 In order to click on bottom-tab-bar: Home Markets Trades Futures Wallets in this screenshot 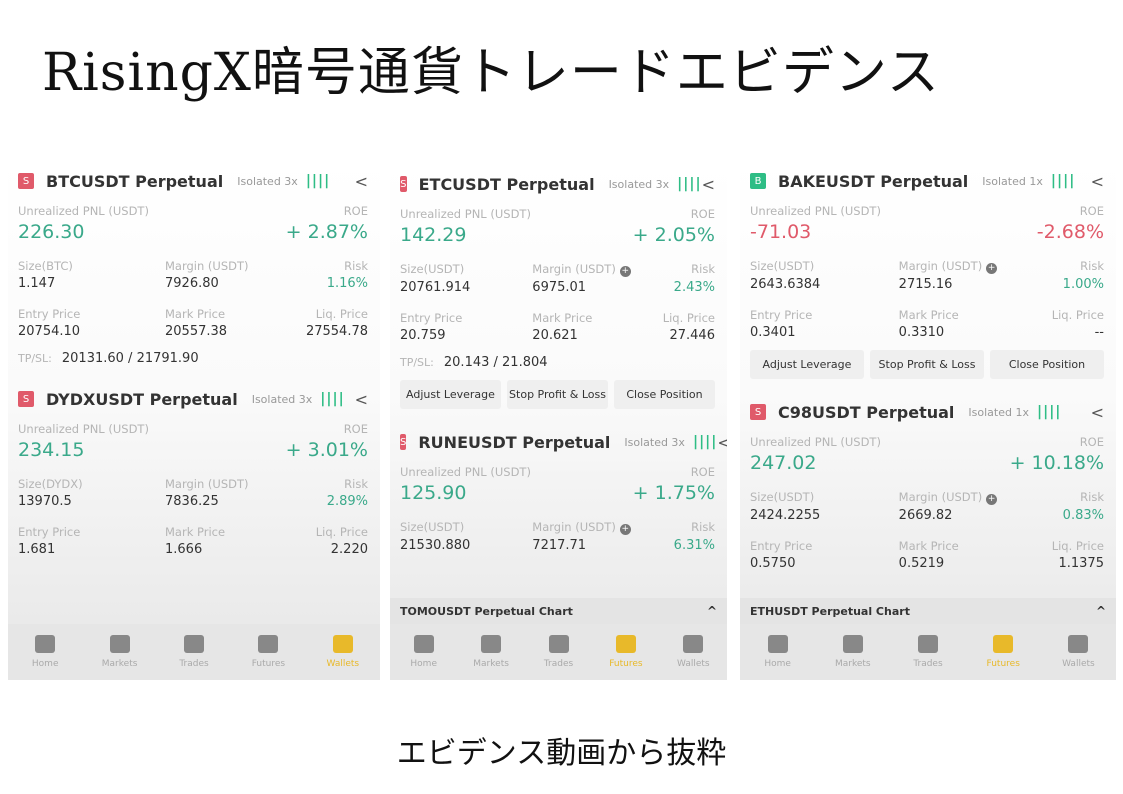, I will do `click(194, 652)`.